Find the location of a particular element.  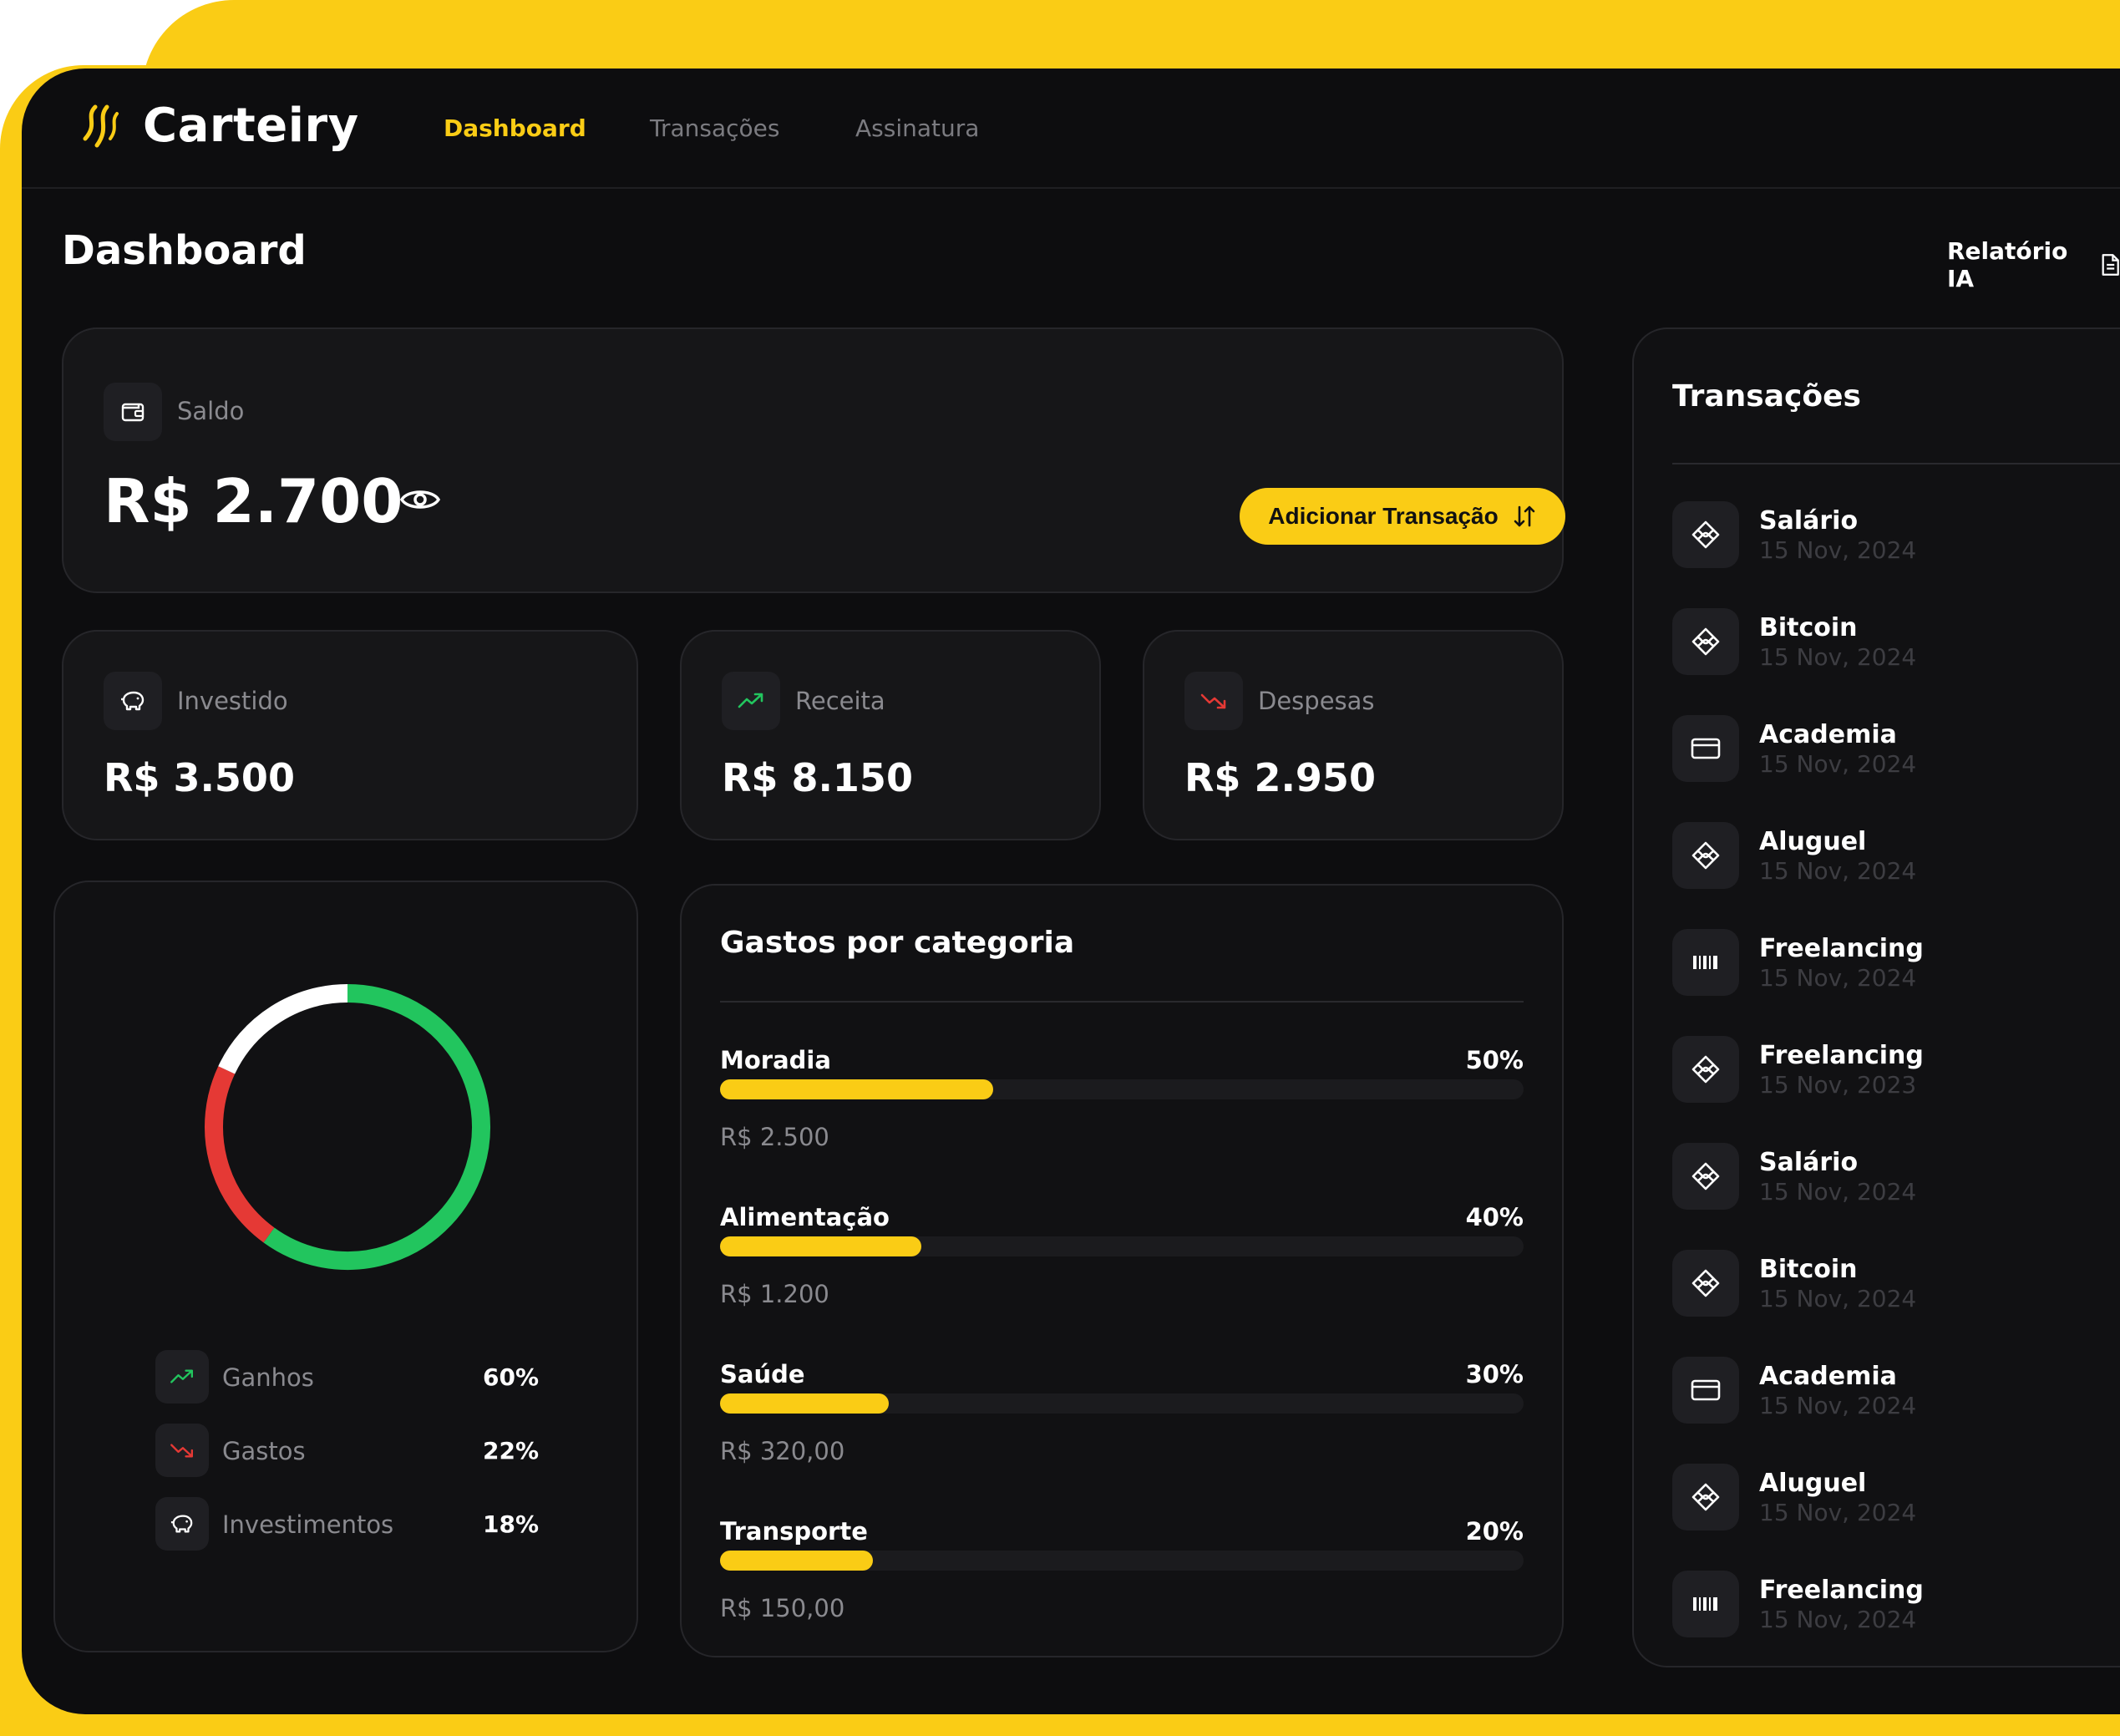

transaction-name: Salário is located at coordinates (1809, 521).